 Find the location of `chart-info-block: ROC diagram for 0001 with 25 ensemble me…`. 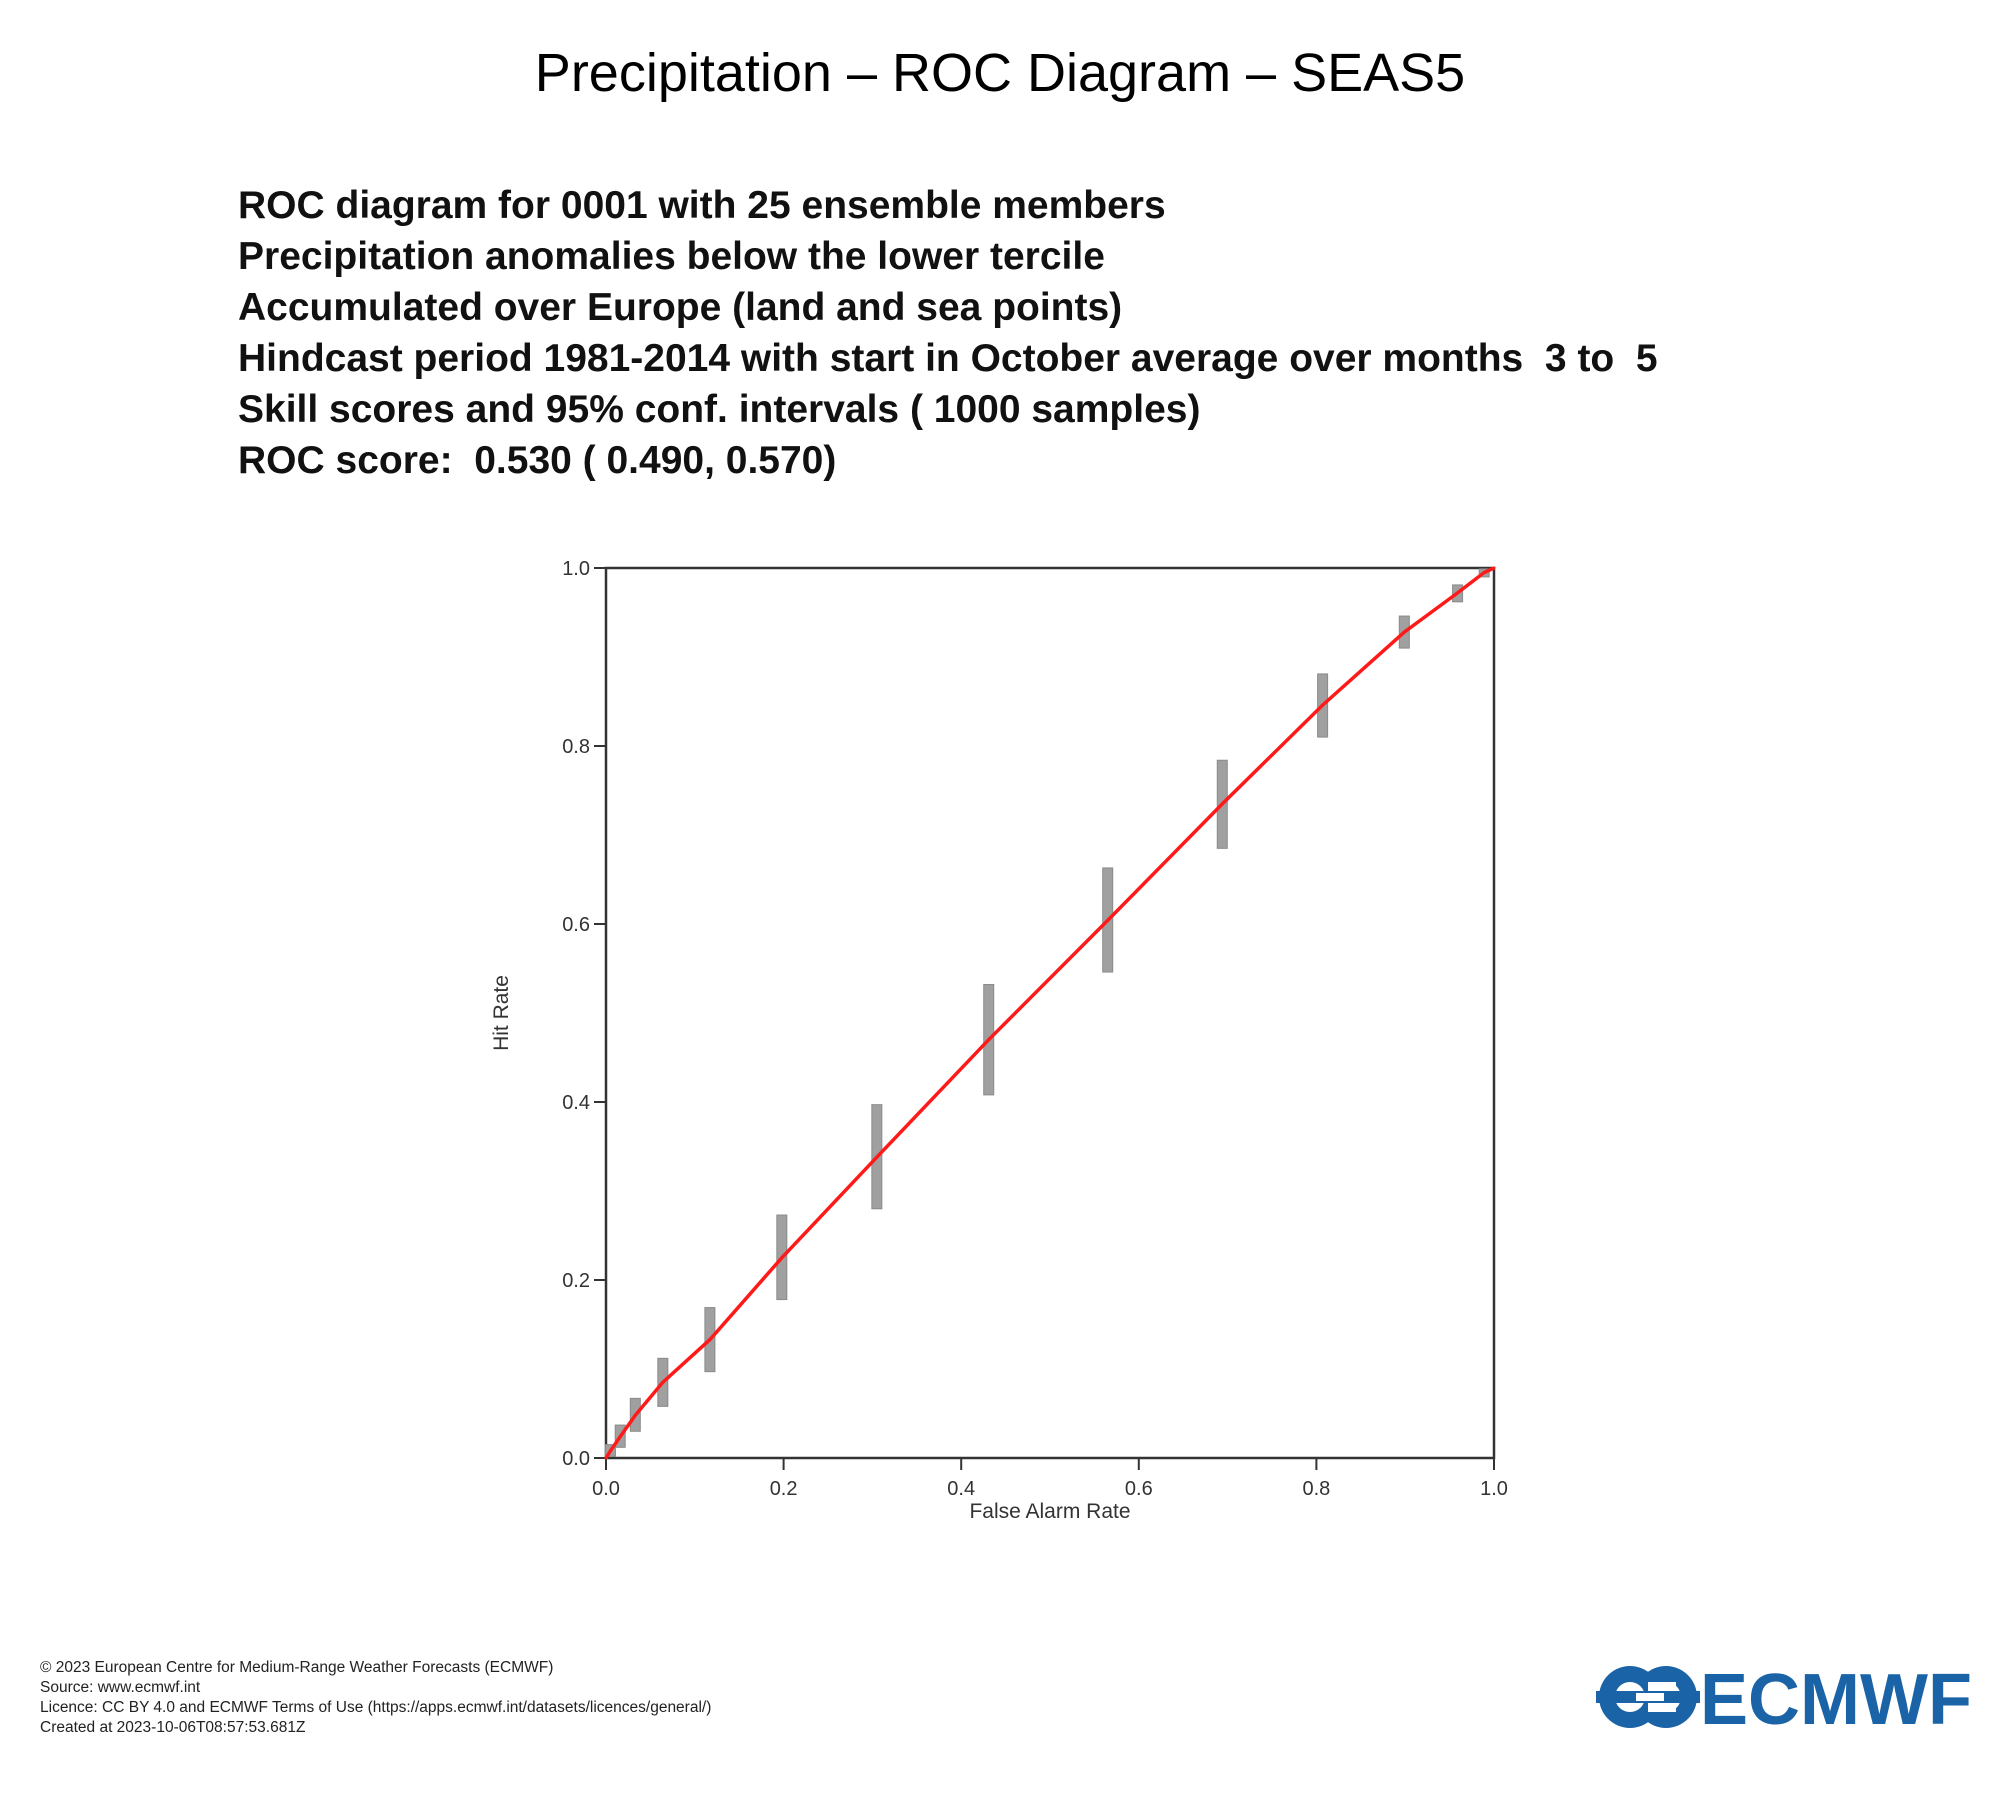

chart-info-block: ROC diagram for 0001 with 25 ensemble me… is located at coordinates (948, 333).